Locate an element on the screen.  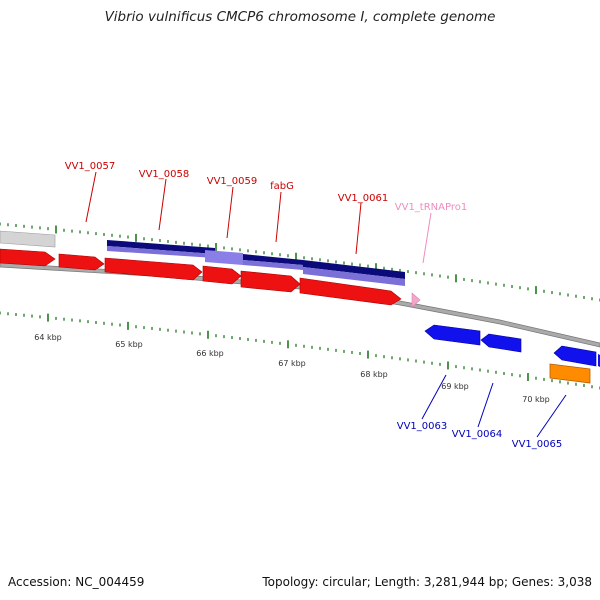
gene-label-vv1-0057: VV1_0057 is located at coordinates (90, 166).